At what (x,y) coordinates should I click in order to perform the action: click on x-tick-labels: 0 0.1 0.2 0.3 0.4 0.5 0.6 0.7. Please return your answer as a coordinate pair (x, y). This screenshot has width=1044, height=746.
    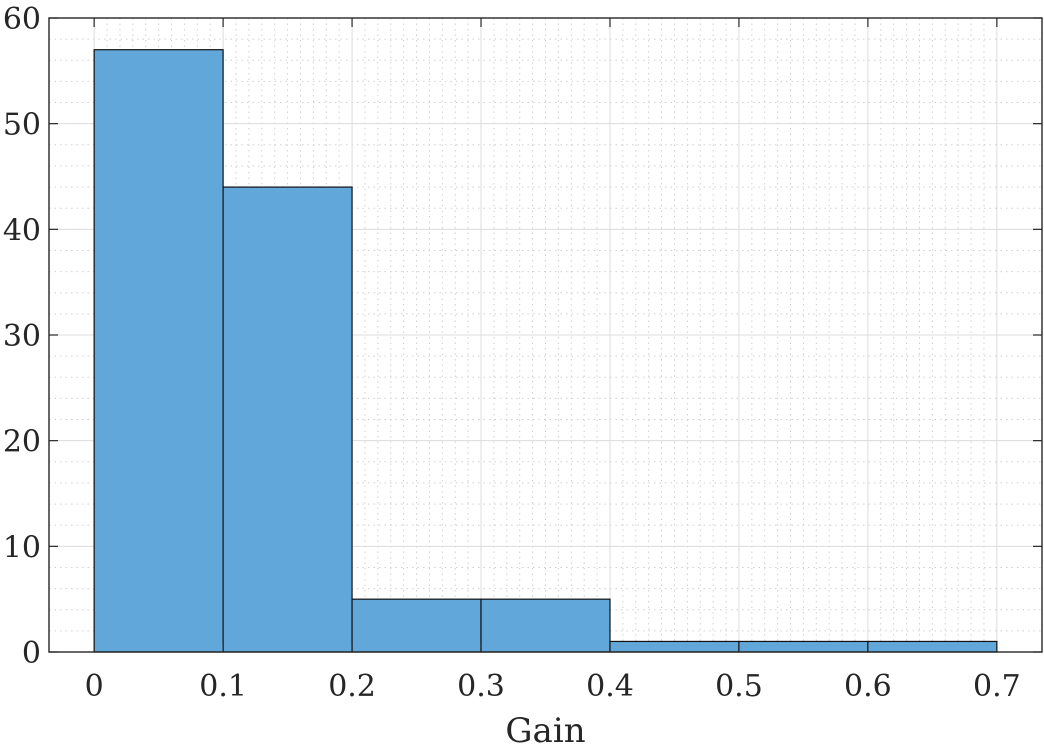
    Looking at the image, I should click on (553, 686).